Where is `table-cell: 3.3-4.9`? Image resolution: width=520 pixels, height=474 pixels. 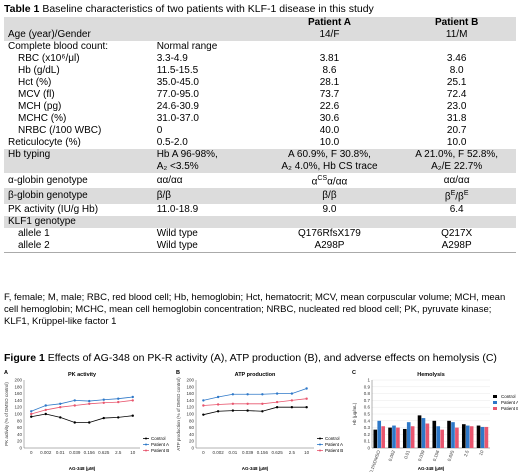
table-cell: 3.3-4.9 is located at coordinates (172, 58).